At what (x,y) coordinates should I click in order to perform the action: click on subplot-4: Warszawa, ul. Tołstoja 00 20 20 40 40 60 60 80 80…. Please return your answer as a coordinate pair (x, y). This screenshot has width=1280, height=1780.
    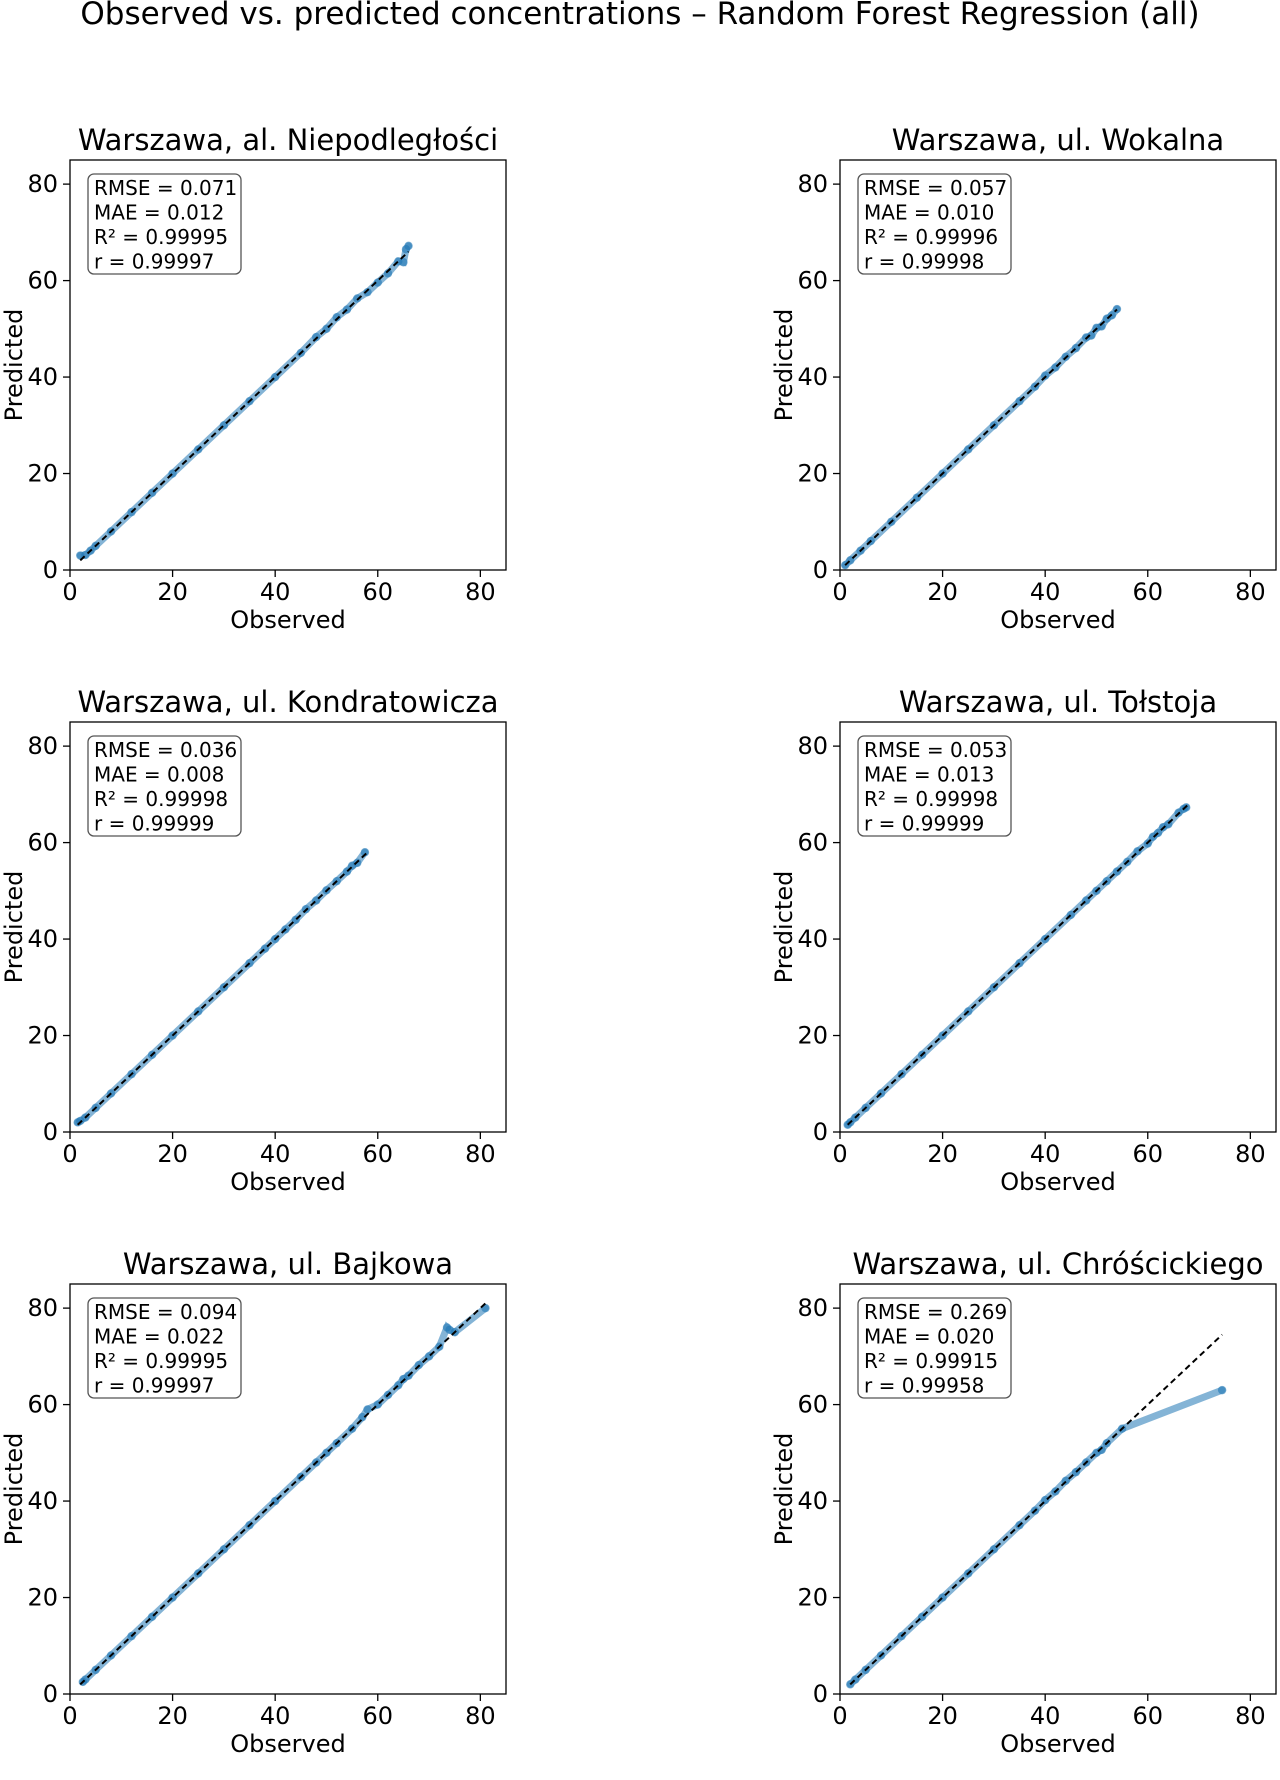
    Looking at the image, I should click on (1023, 940).